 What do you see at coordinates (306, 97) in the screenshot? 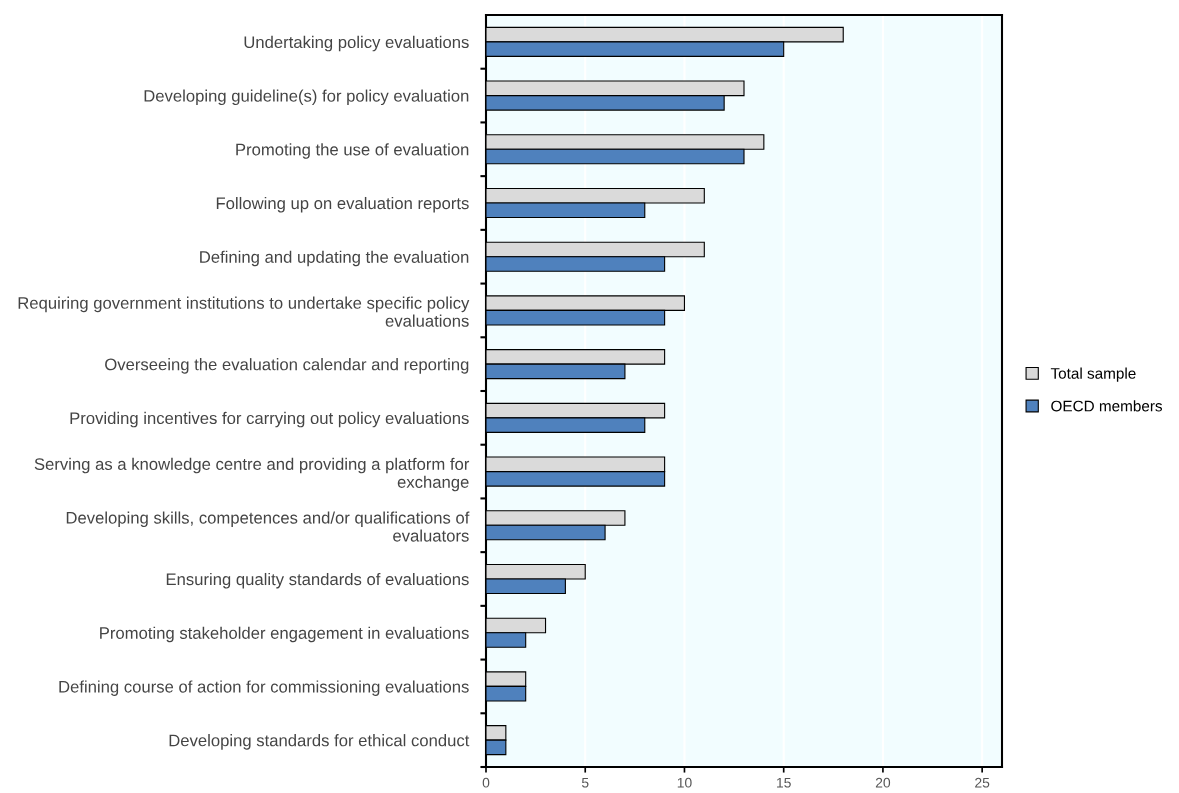
I see `y-tick-label: Developing guideline(s) for policy evaluation` at bounding box center [306, 97].